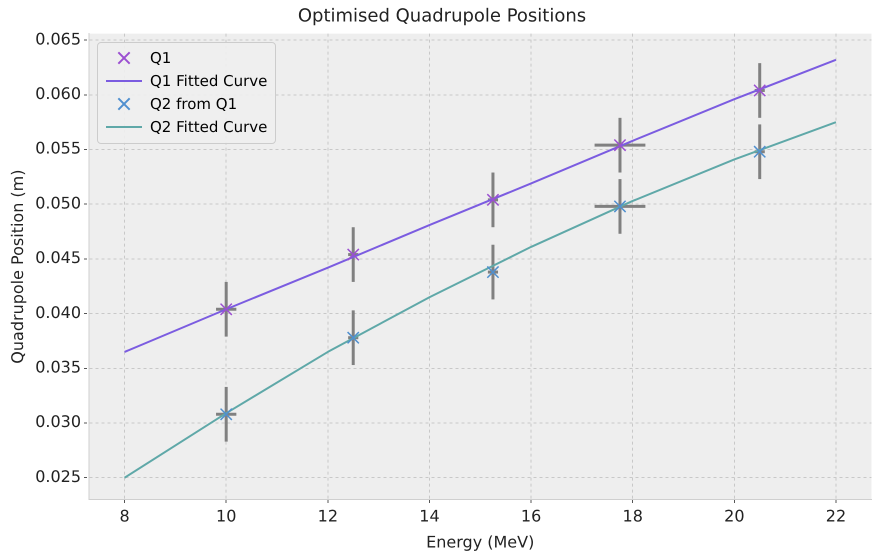  Describe the element at coordinates (734, 516) in the screenshot. I see `x-tick-label: 20` at that location.